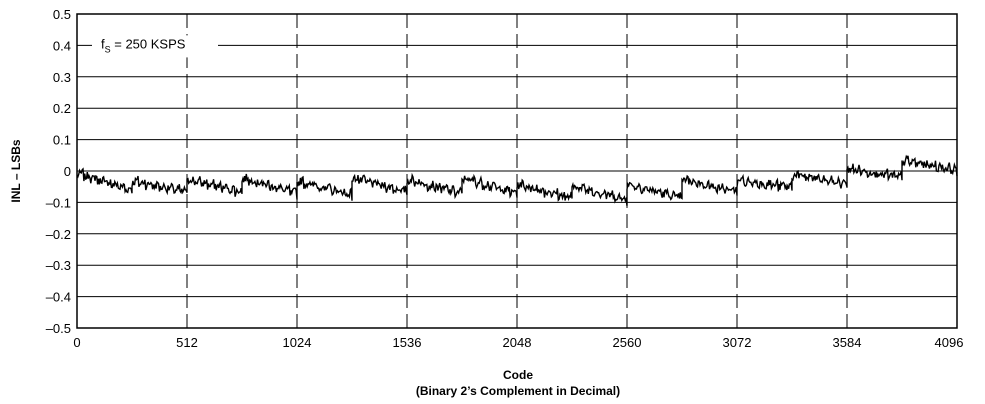 This screenshot has height=404, width=985. Describe the element at coordinates (627, 342) in the screenshot. I see `x-tick-label: 2560` at that location.